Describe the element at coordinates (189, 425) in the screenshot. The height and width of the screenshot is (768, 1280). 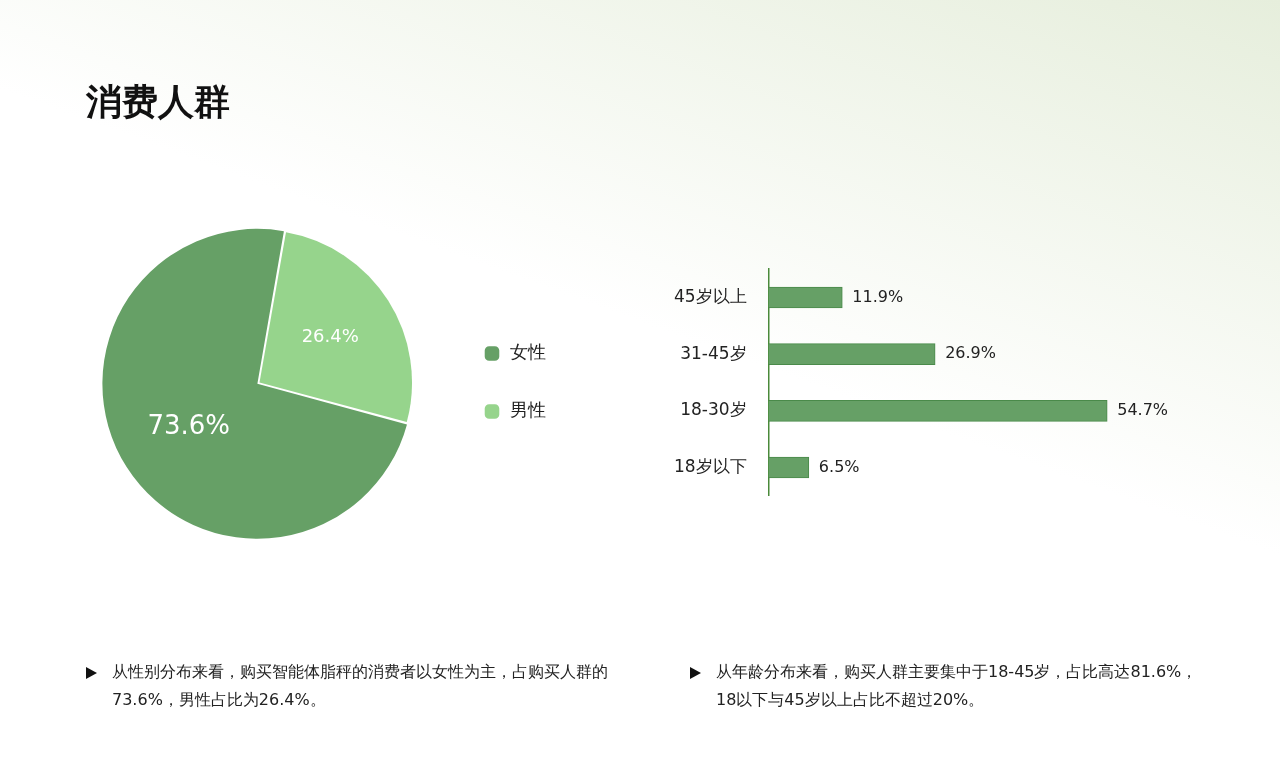
I see `data-label: 73.6%` at that location.